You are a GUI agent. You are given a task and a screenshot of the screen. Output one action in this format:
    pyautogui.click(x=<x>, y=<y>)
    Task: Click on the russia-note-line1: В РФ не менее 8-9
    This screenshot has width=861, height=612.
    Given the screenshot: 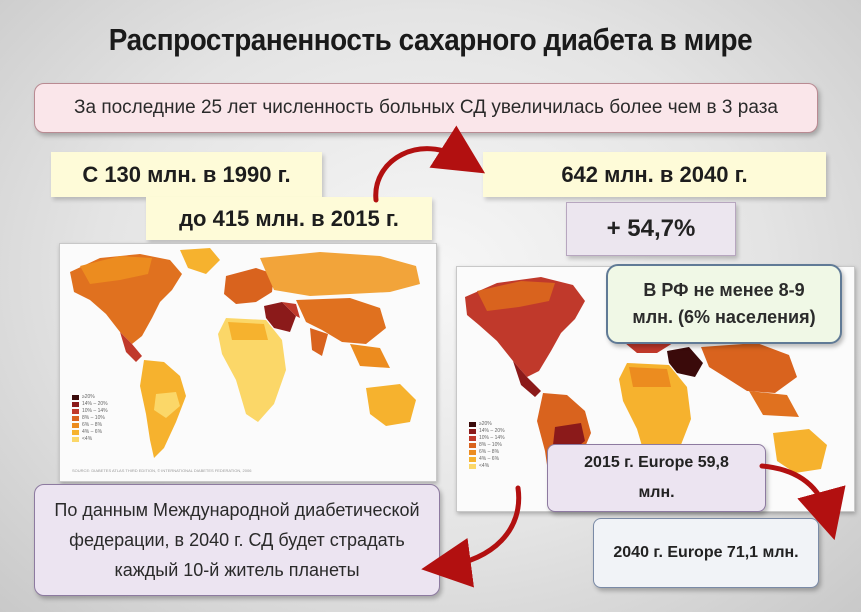 What is the action you would take?
    pyautogui.click(x=724, y=290)
    